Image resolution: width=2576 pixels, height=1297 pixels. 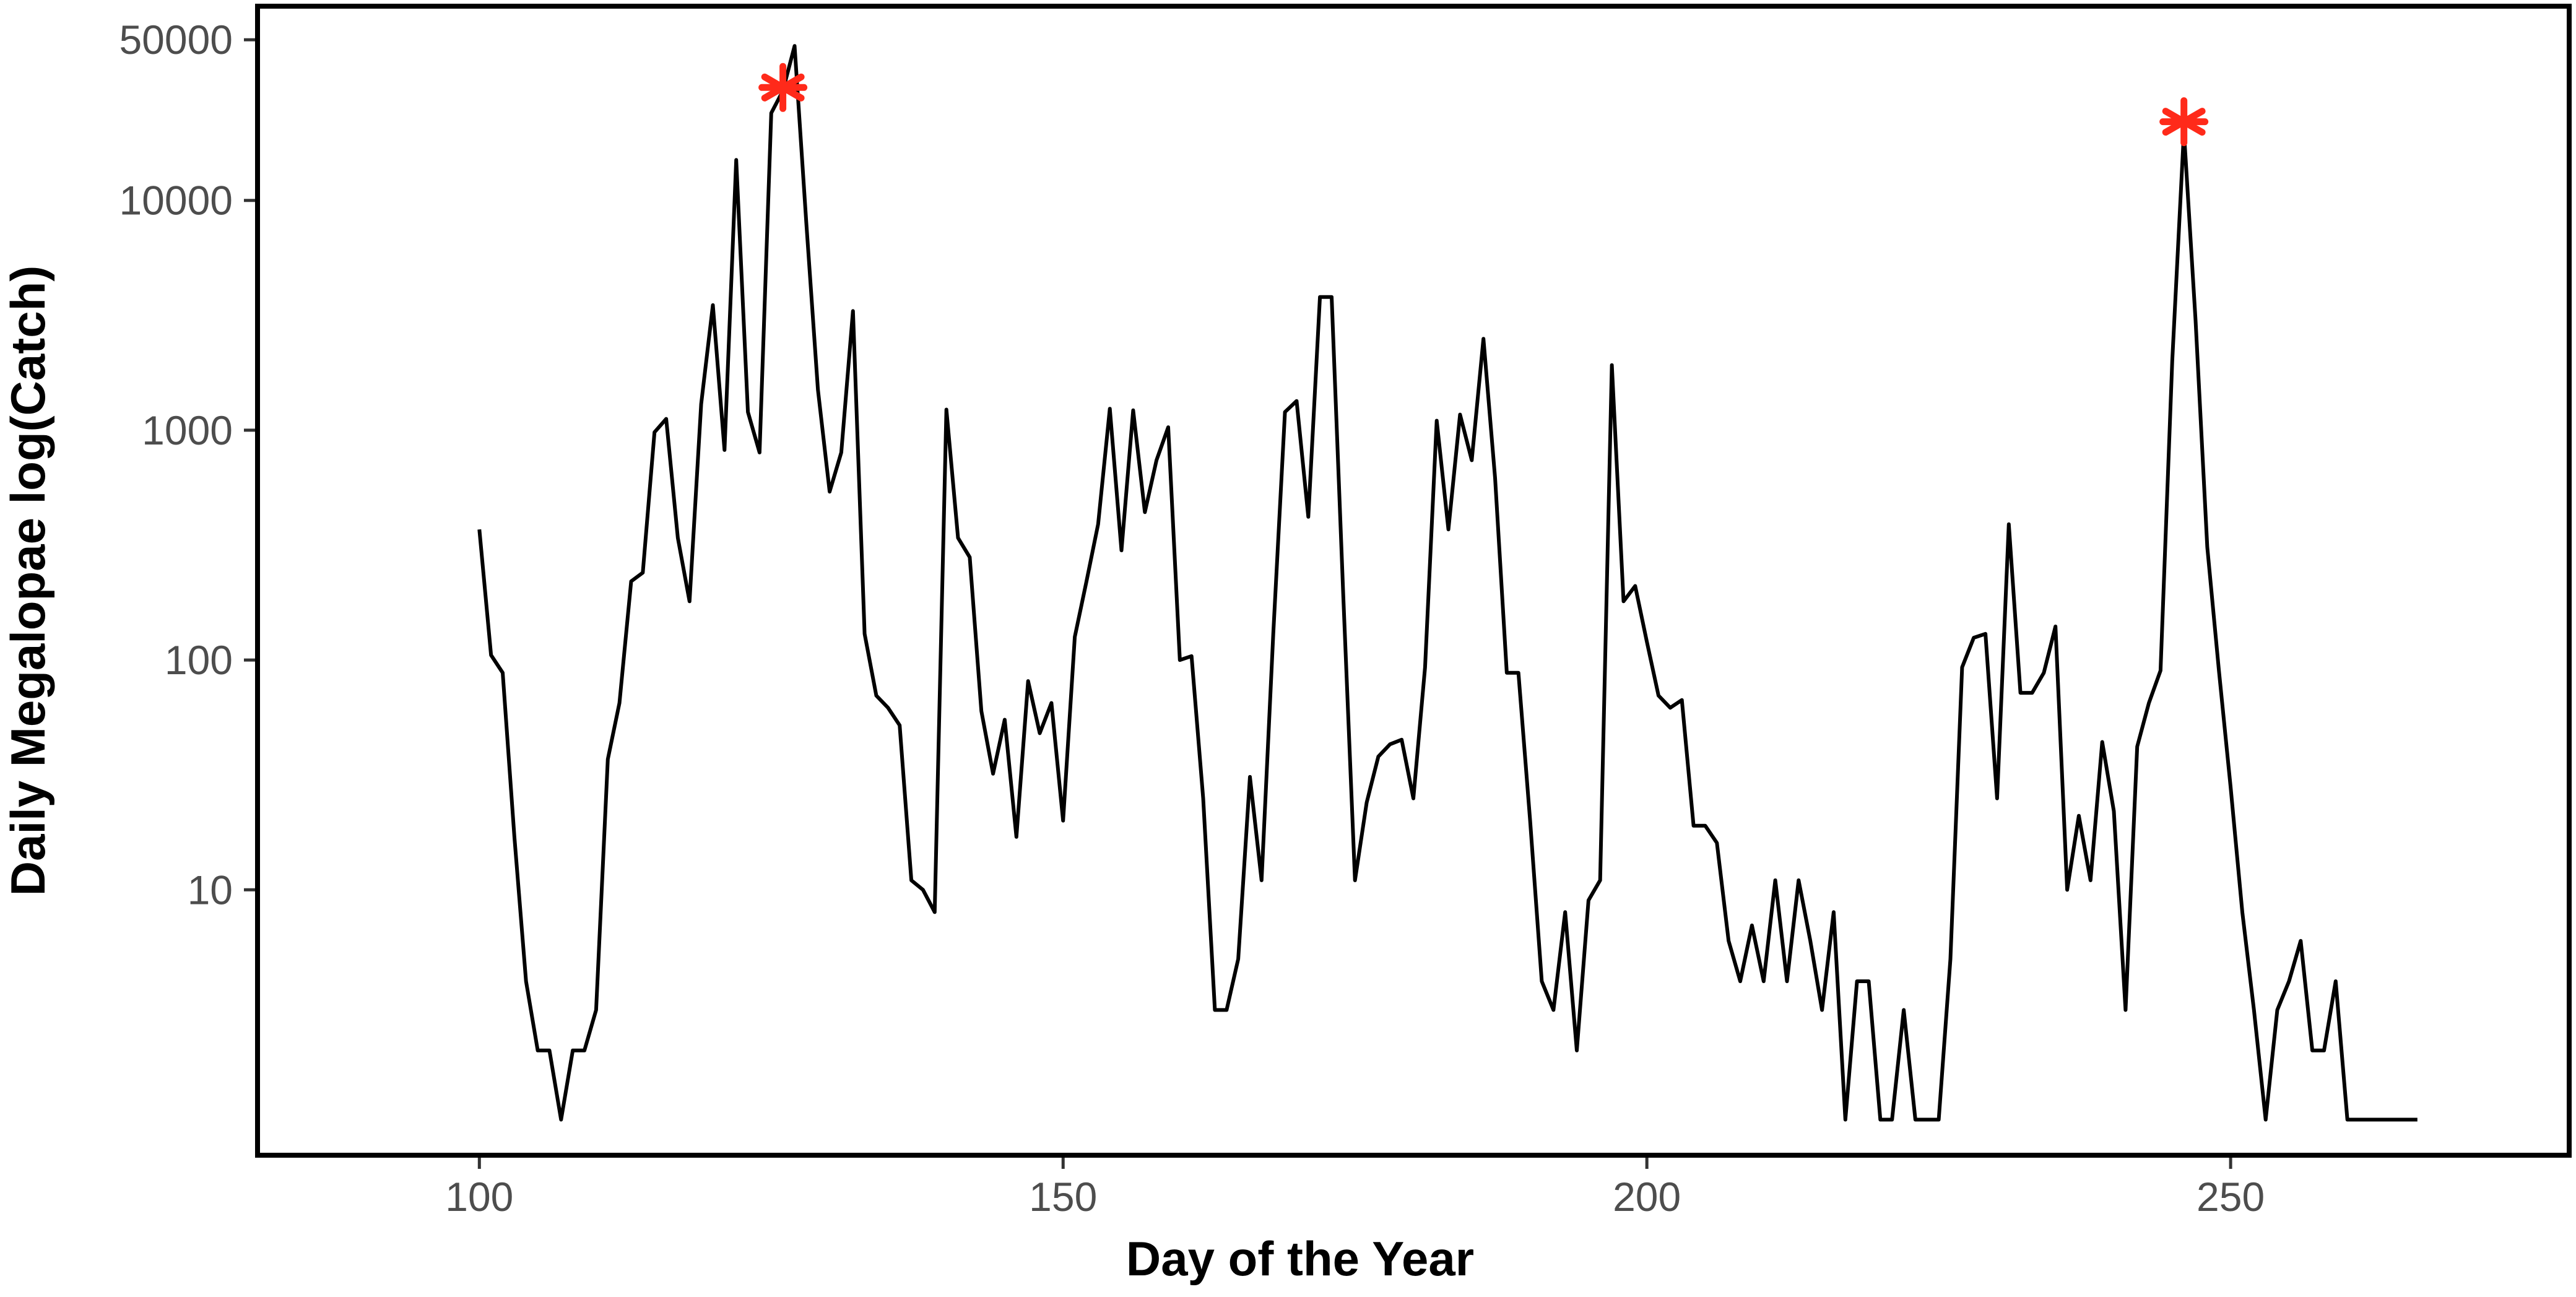 What do you see at coordinates (1483, 105) in the screenshot?
I see `highlight-marker-layer` at bounding box center [1483, 105].